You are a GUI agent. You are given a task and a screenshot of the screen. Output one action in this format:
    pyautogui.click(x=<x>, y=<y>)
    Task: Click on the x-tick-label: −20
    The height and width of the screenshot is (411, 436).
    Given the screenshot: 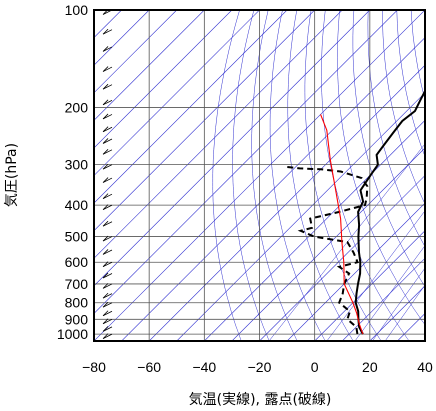 What is the action you would take?
    pyautogui.click(x=260, y=367)
    